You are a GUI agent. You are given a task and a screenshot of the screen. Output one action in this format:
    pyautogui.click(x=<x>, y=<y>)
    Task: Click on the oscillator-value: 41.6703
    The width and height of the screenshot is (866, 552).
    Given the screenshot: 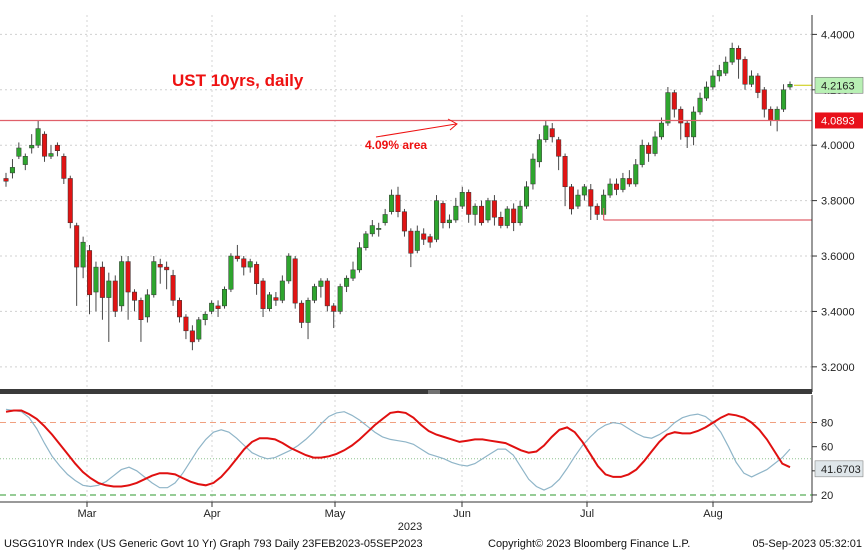 What is the action you would take?
    pyautogui.click(x=841, y=470)
    